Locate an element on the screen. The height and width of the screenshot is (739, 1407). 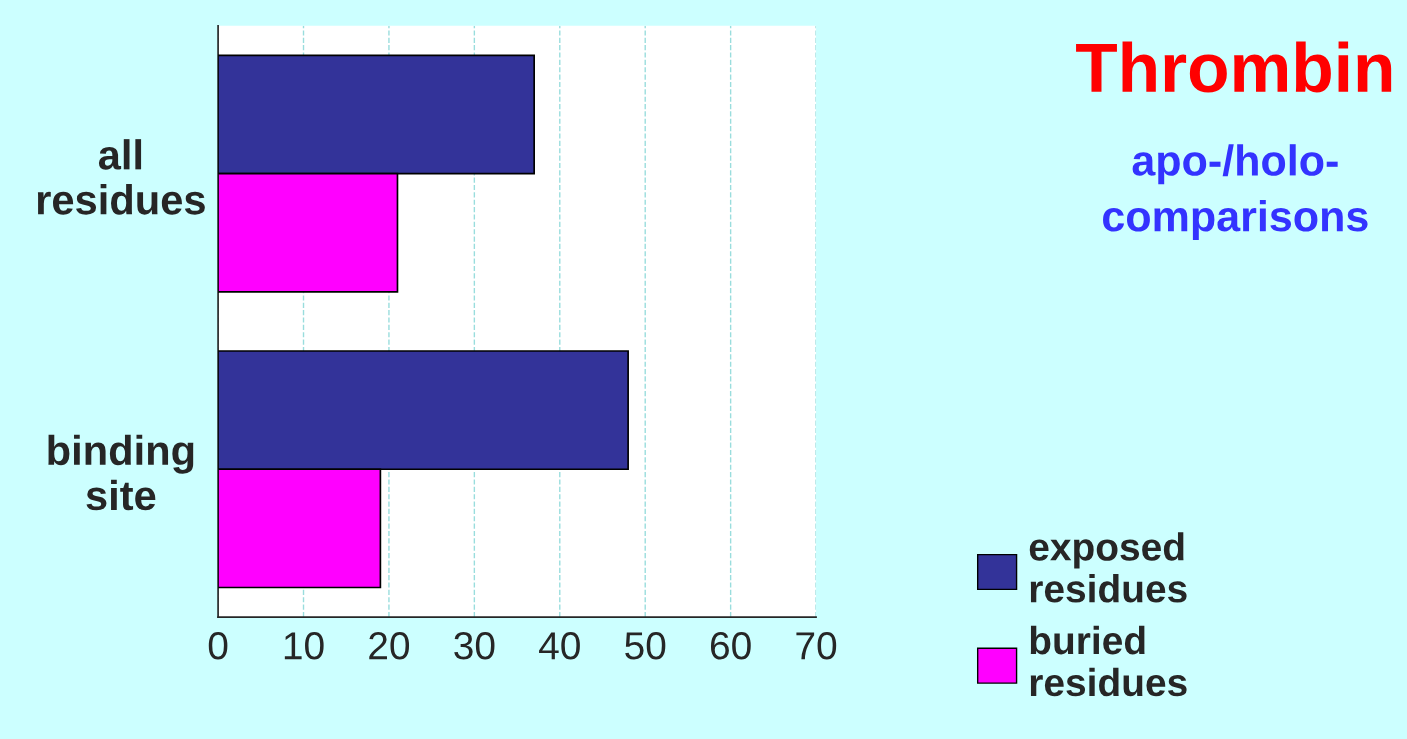
legend-label: buried residues is located at coordinates (1108, 661).